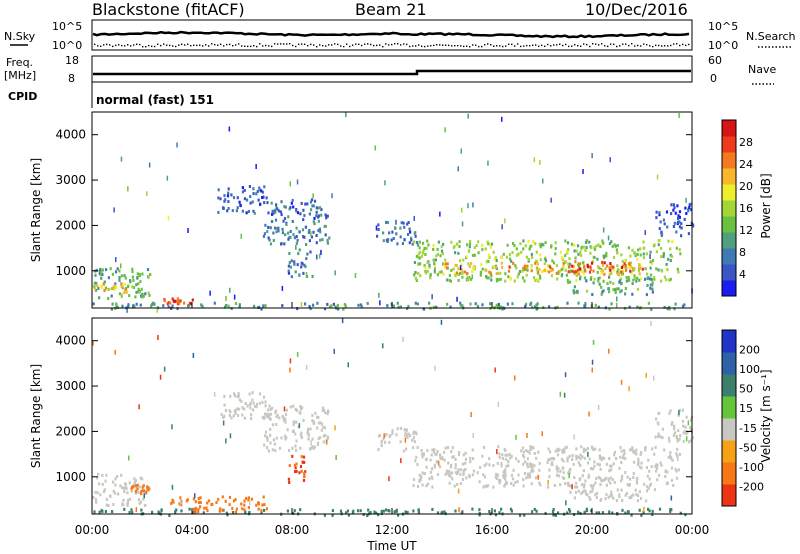 Image resolution: width=800 pixels, height=554 pixels. Describe the element at coordinates (67, 45) in the screenshot. I see `noise-tick-bottom-left: 10^0` at that location.